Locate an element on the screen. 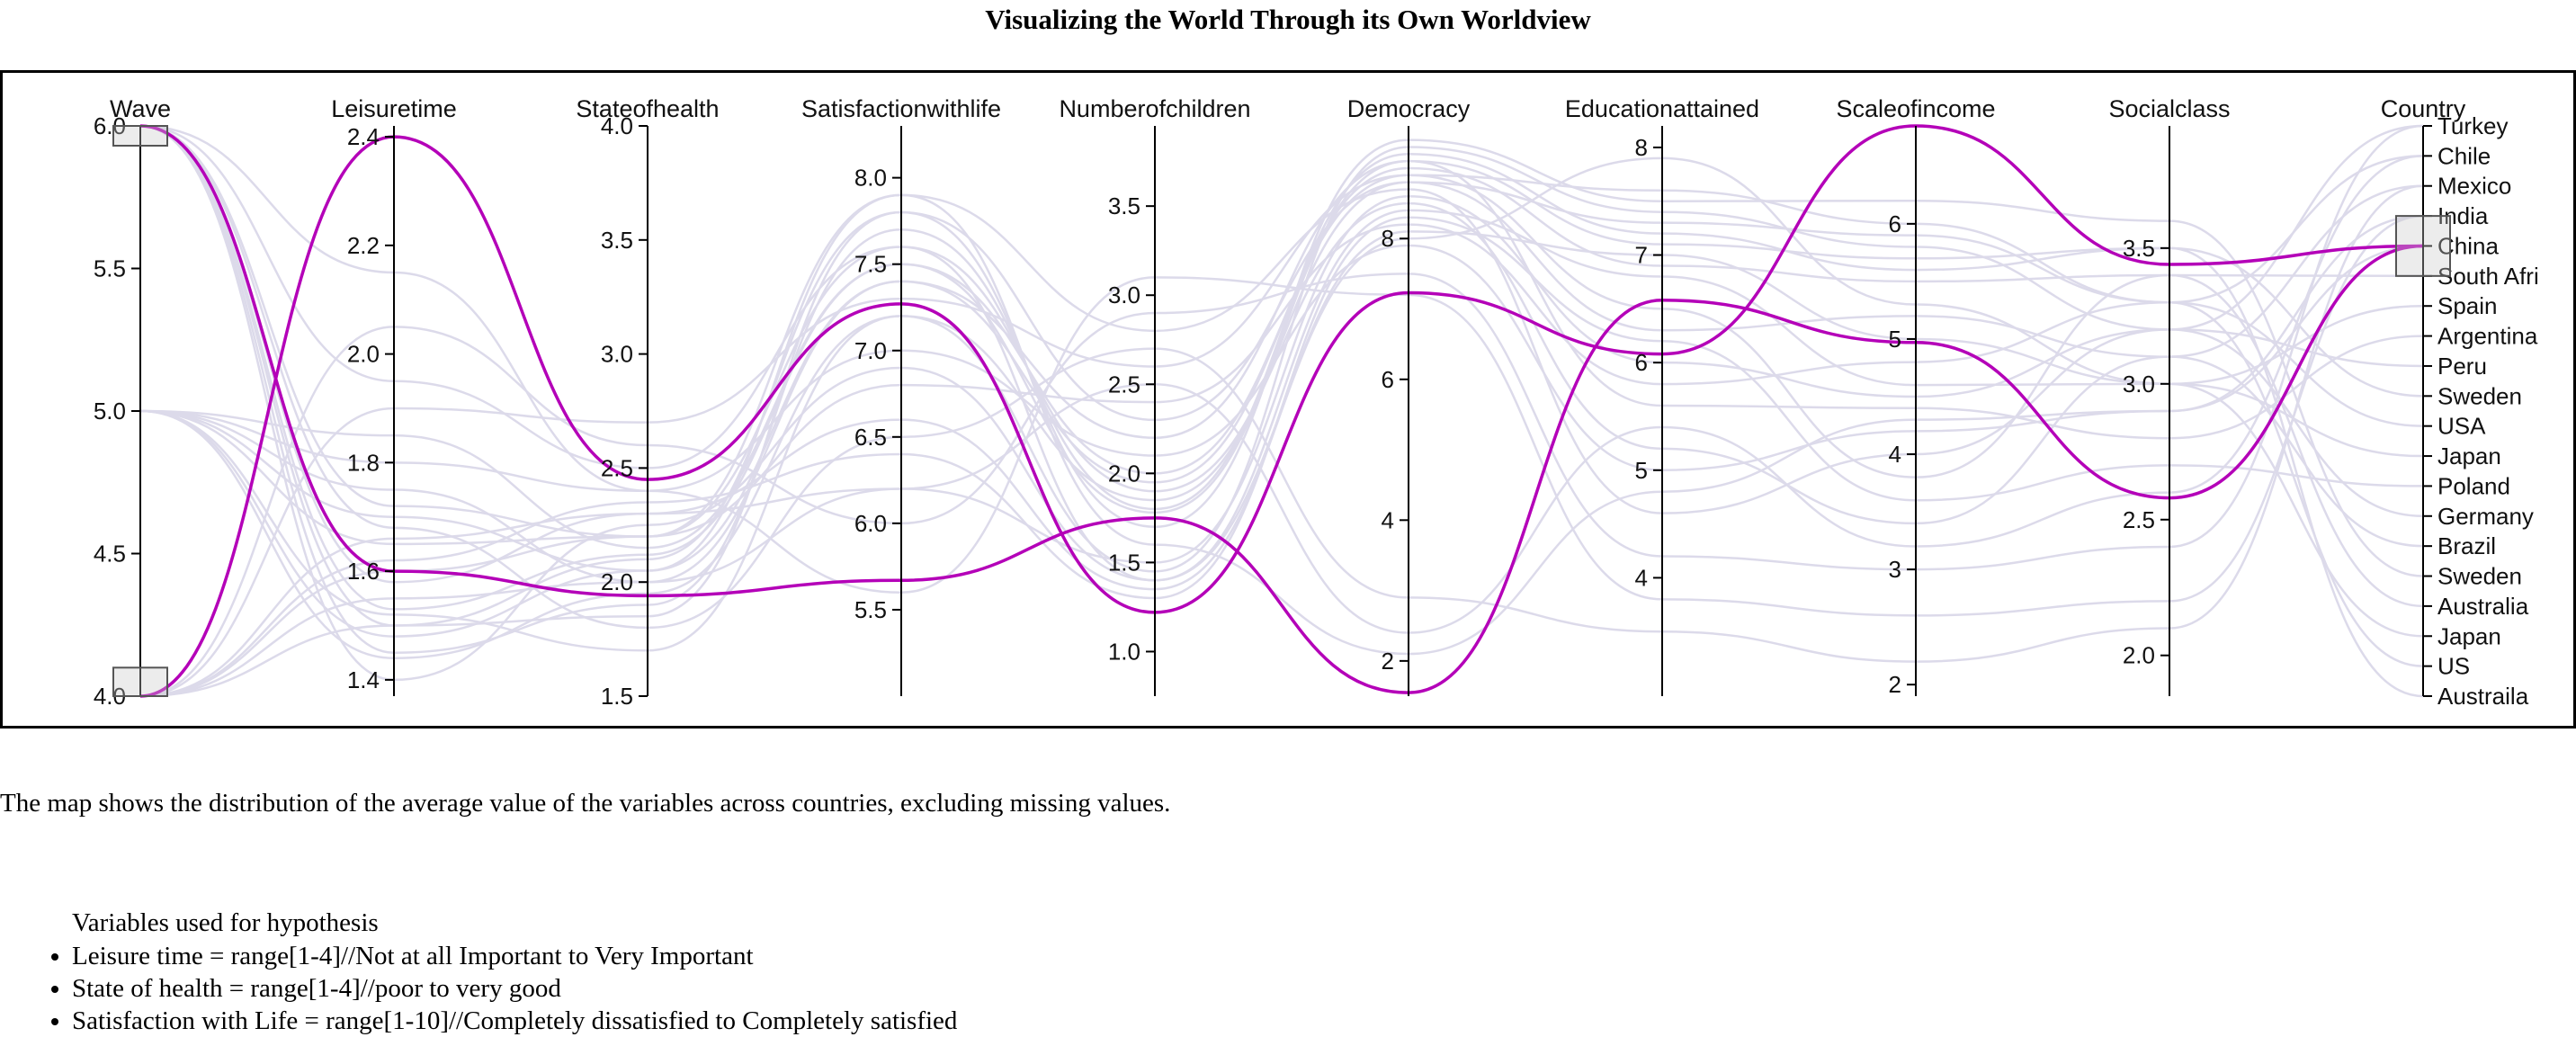 This screenshot has width=2576, height=1037. tick-label: US is located at coordinates (2453, 666).